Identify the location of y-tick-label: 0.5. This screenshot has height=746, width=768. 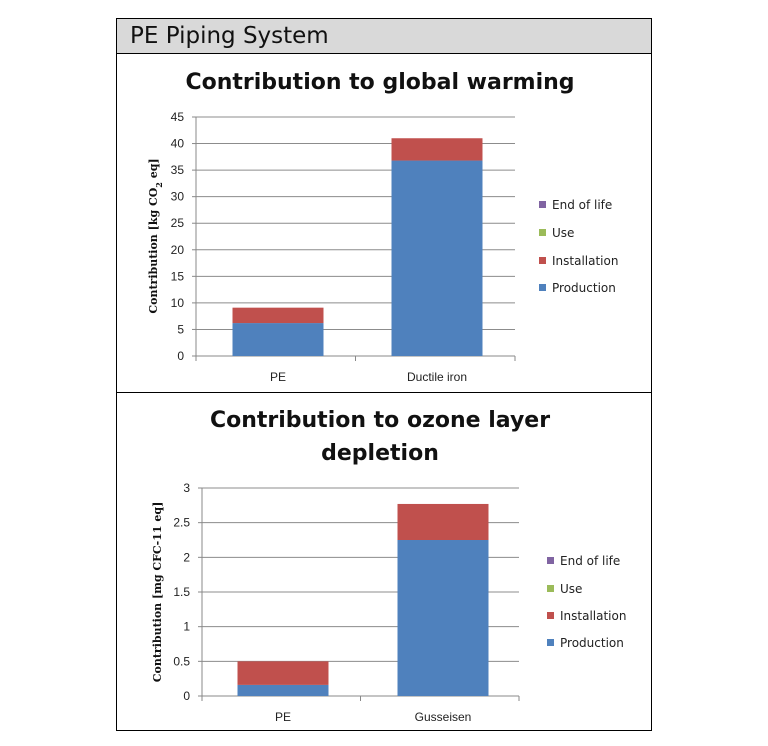
(181, 661).